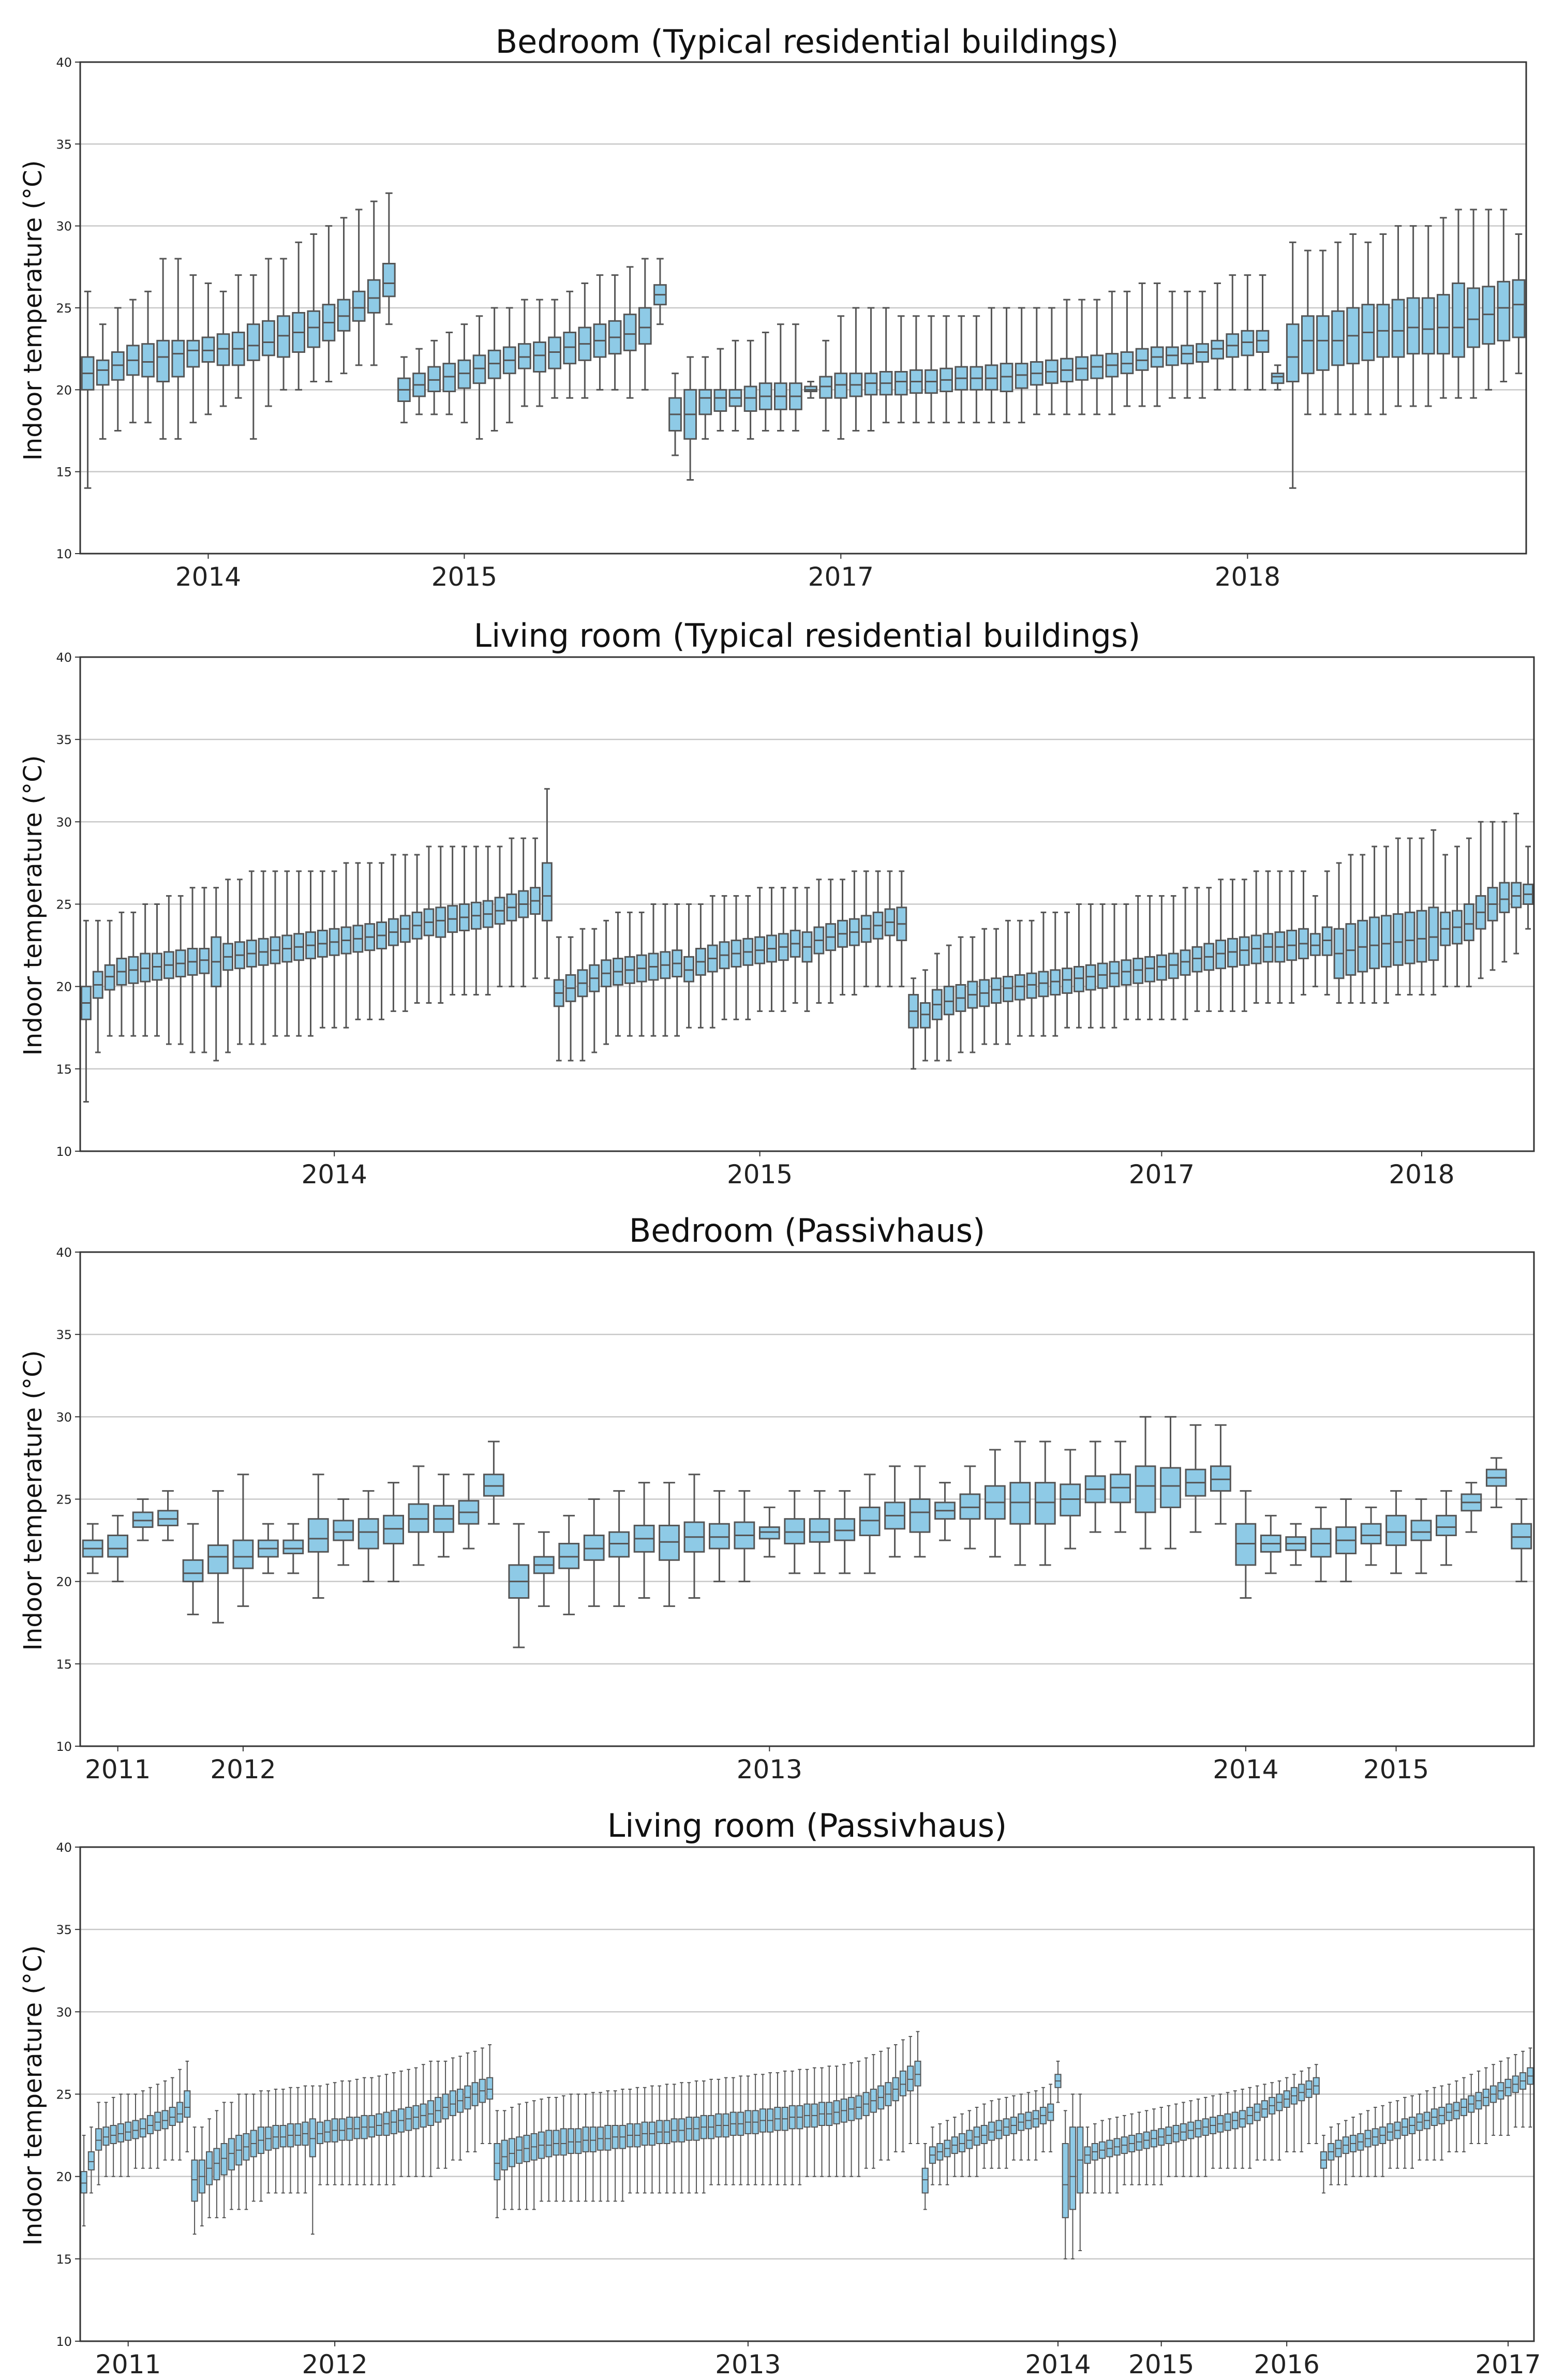  Describe the element at coordinates (33, 905) in the screenshot. I see `y-axis-label: Indoor temperature (°C)` at that location.